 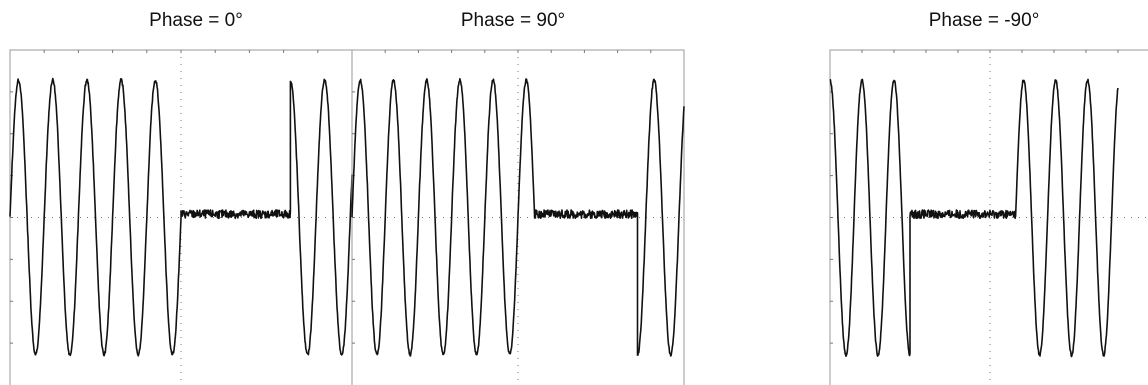 I want to click on chart-title-phase-90: Phase = 90°, so click(x=513, y=20).